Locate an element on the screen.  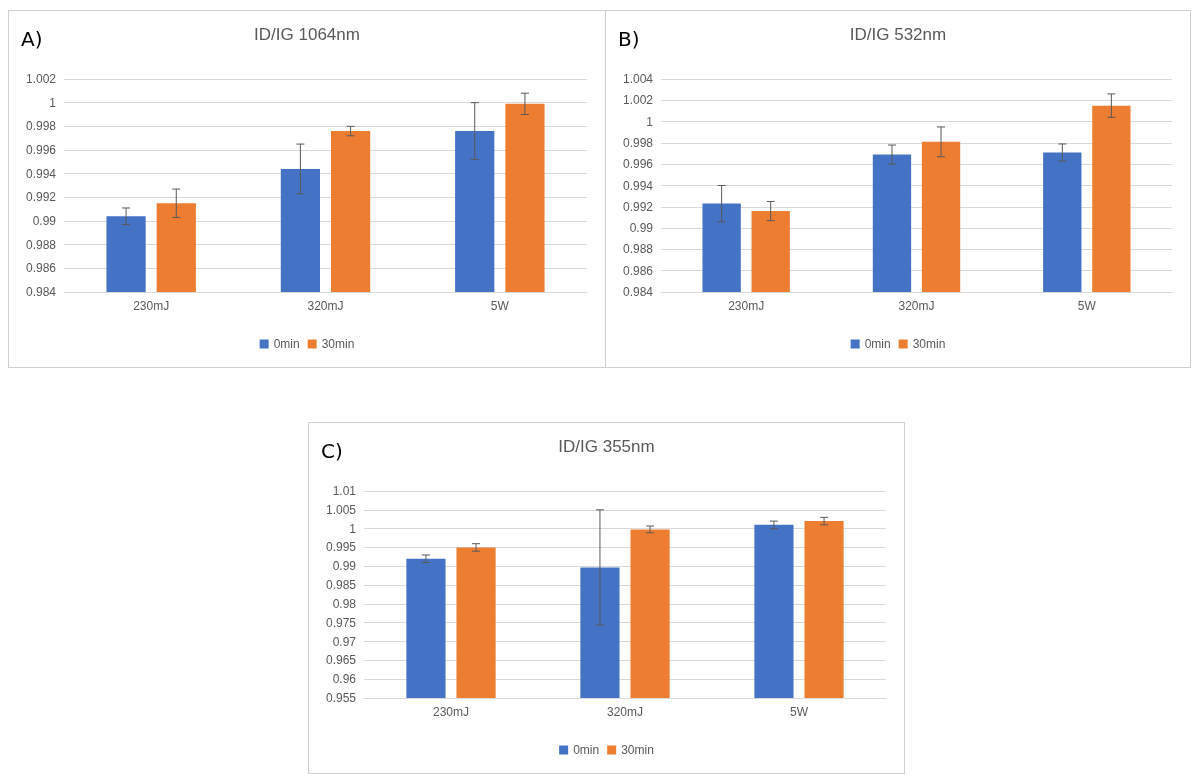
y-tick-label: 1.004 is located at coordinates (638, 79).